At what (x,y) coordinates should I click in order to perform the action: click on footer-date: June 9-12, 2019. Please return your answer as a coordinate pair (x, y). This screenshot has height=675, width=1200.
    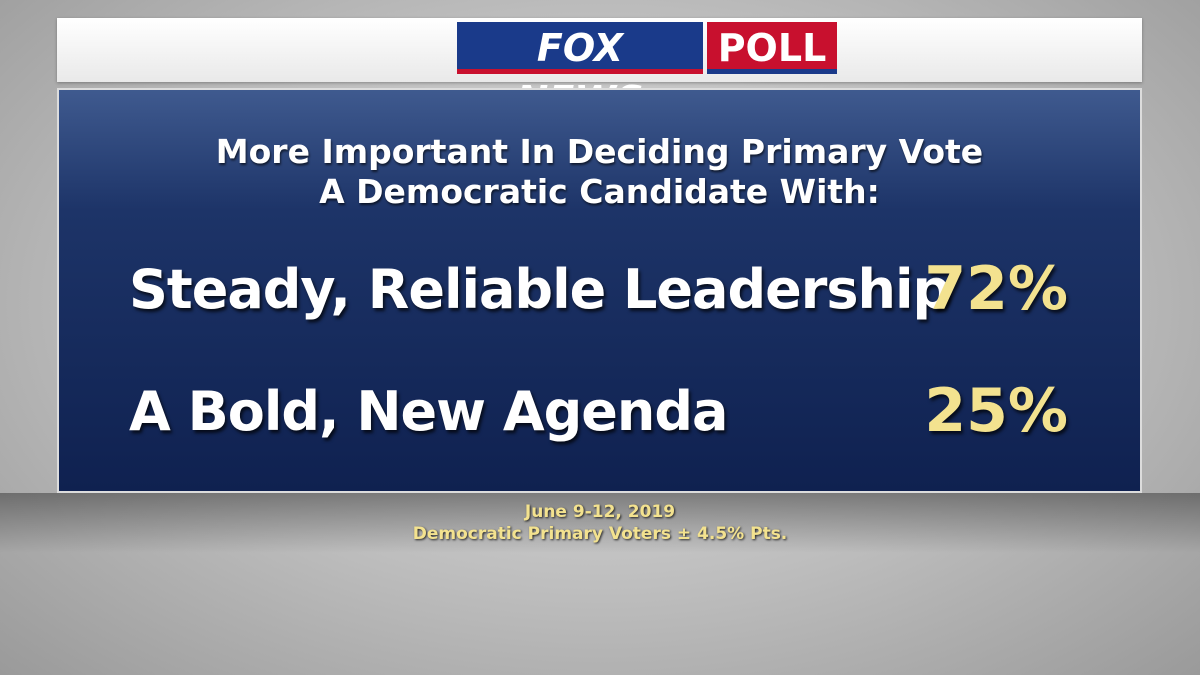
    Looking at the image, I should click on (600, 512).